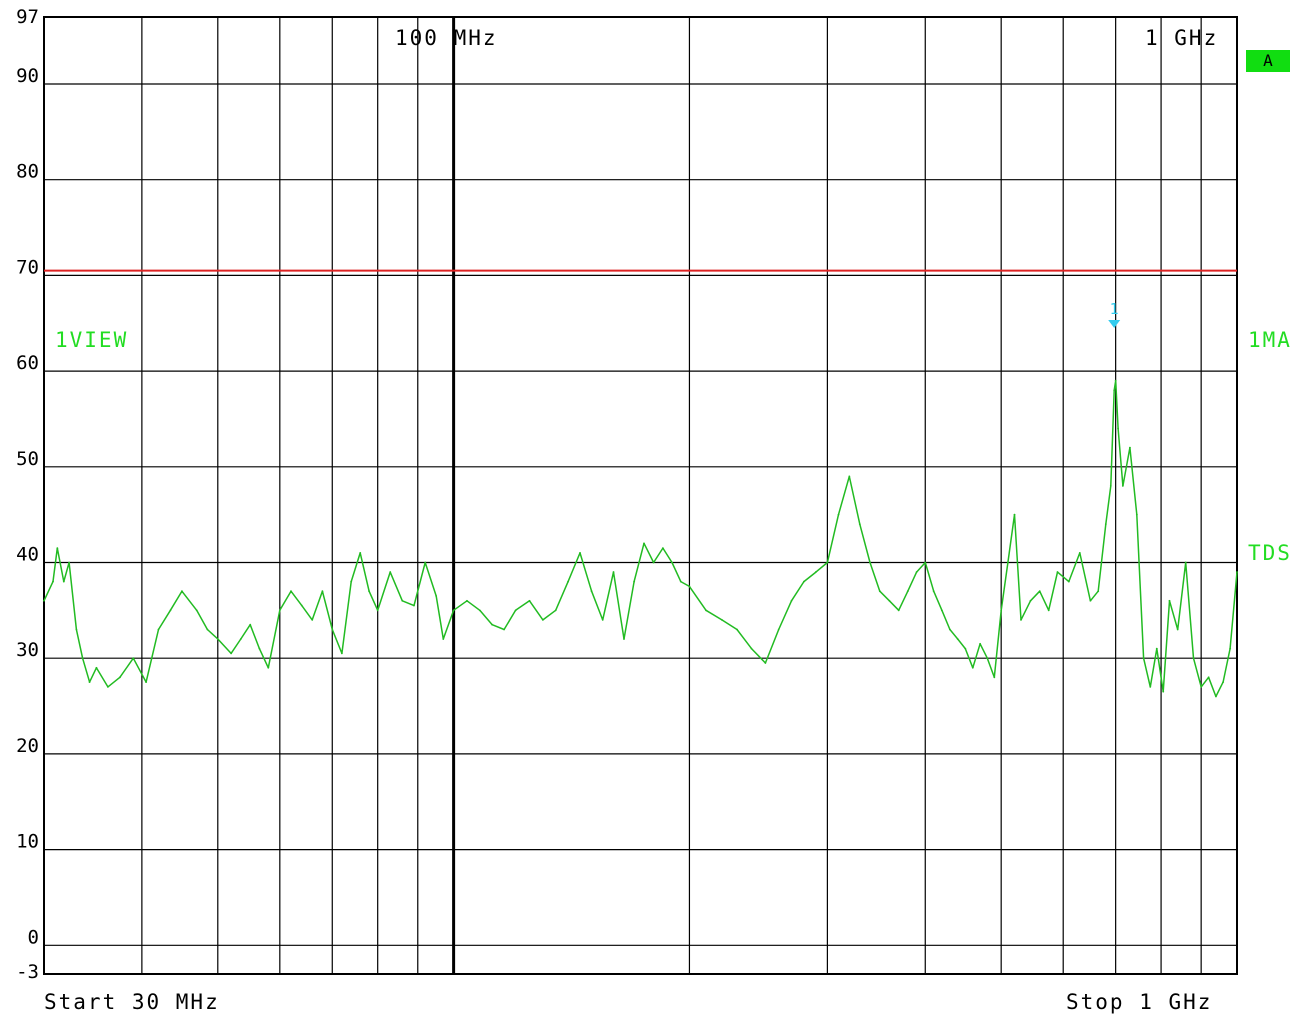  I want to click on trace-view-label: 1VIEW, so click(92, 340).